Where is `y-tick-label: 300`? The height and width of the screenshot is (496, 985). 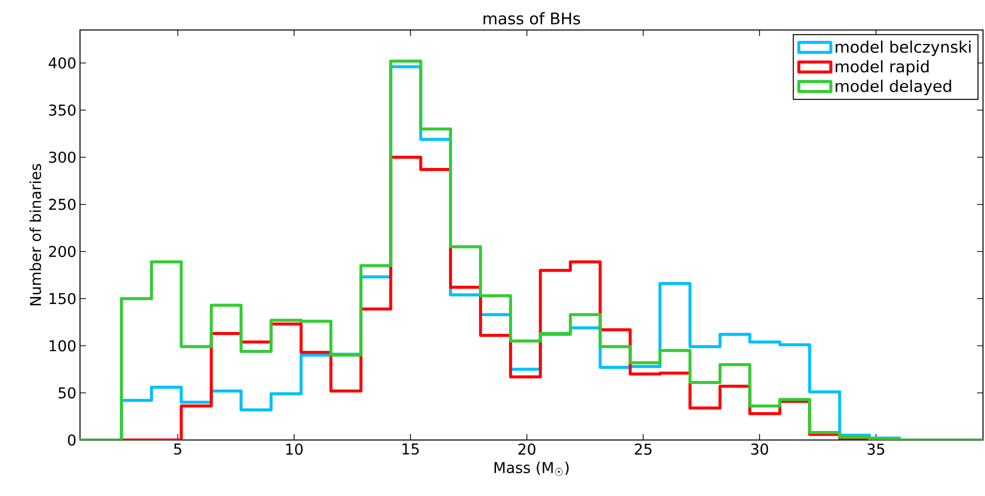 y-tick-label: 300 is located at coordinates (62, 157).